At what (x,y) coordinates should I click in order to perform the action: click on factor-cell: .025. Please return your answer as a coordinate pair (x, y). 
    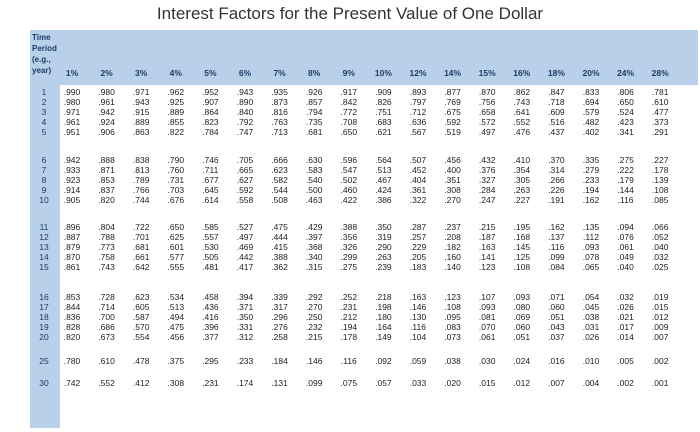
    Looking at the image, I should click on (660, 267).